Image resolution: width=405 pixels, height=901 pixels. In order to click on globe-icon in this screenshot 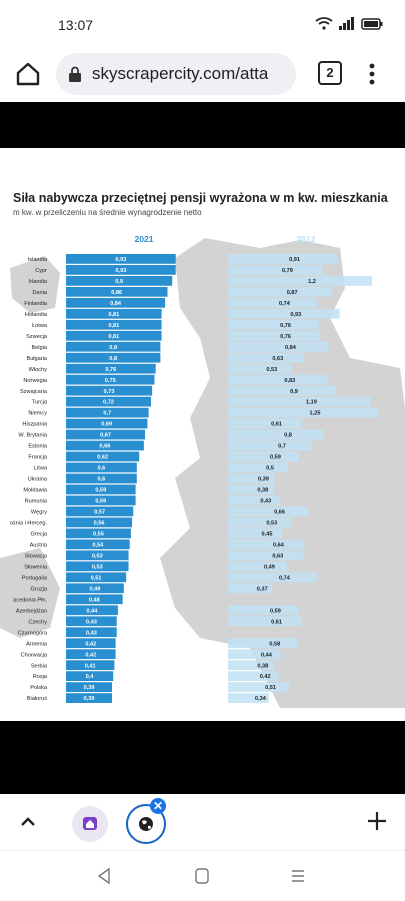, I will do `click(146, 824)`.